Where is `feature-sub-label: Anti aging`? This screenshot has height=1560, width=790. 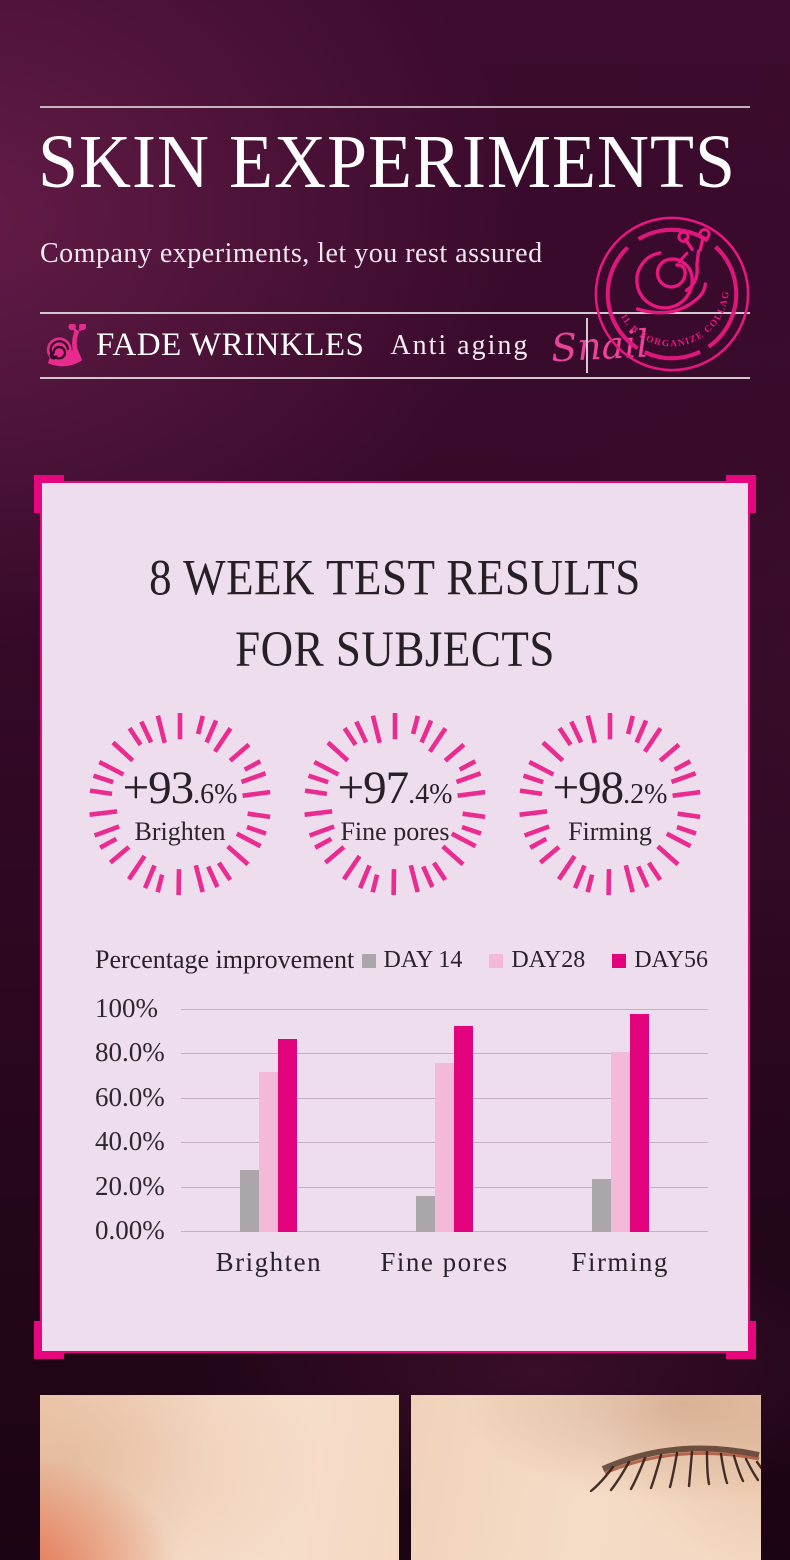
feature-sub-label: Anti aging is located at coordinates (460, 345).